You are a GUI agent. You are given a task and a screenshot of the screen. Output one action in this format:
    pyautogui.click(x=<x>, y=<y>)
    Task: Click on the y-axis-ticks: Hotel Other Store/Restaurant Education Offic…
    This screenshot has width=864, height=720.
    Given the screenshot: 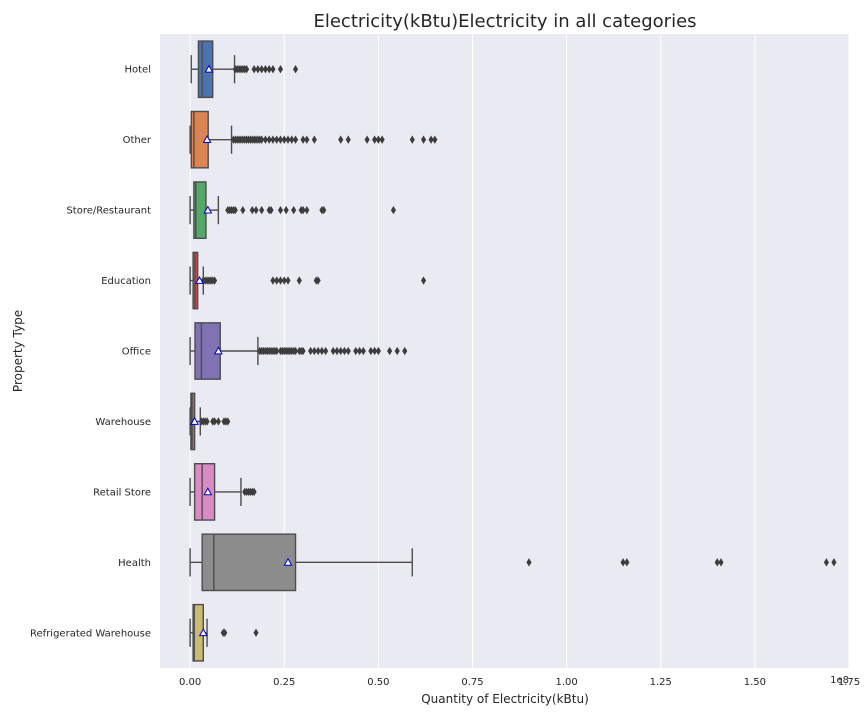 What is the action you would take?
    pyautogui.click(x=91, y=352)
    